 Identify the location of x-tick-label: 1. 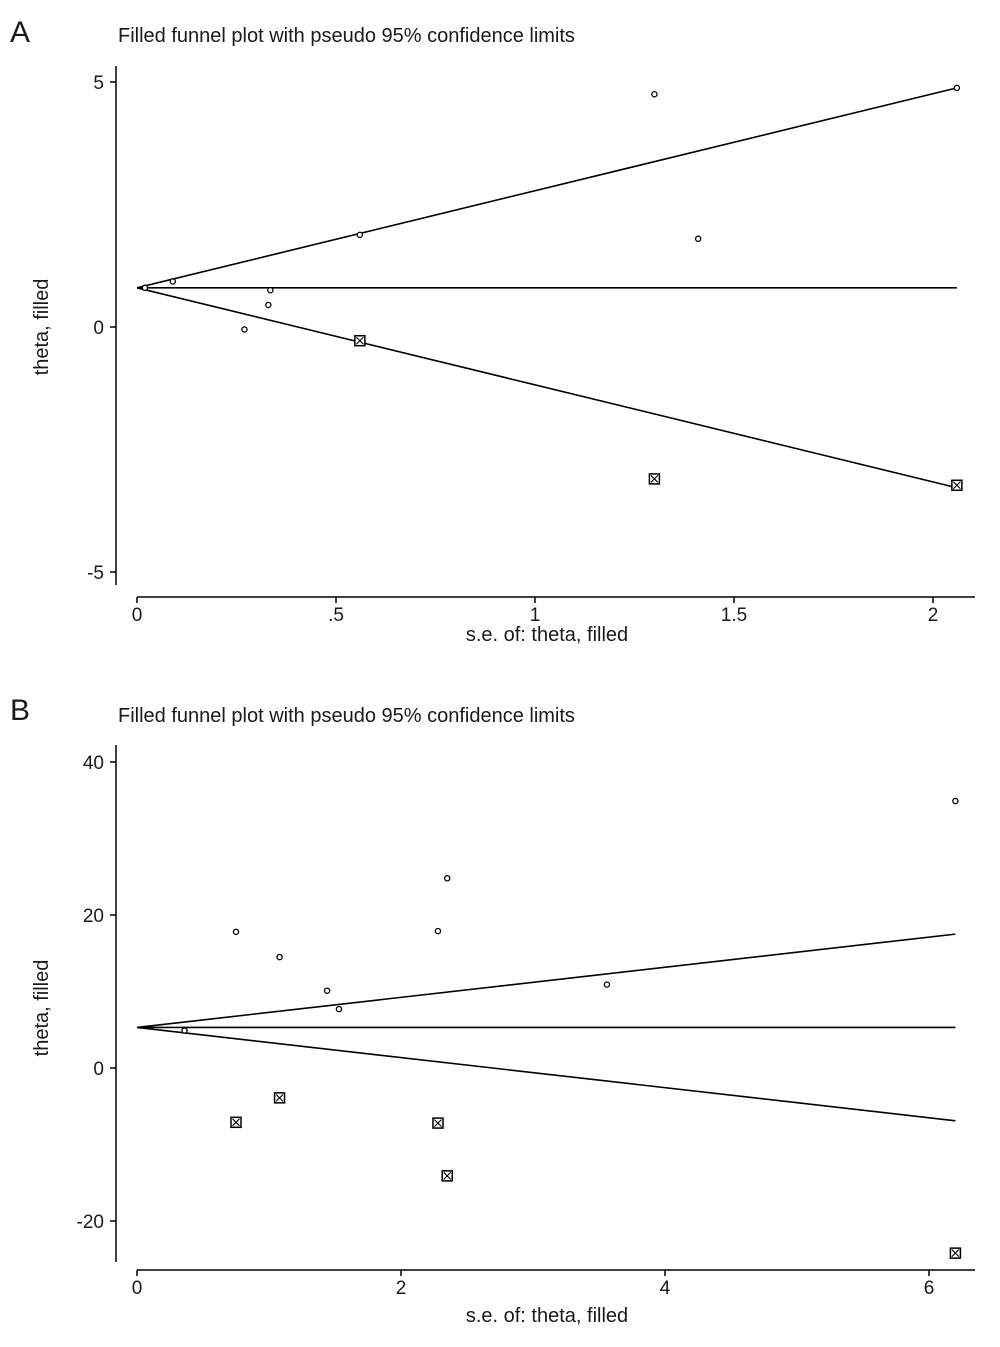
(535, 615).